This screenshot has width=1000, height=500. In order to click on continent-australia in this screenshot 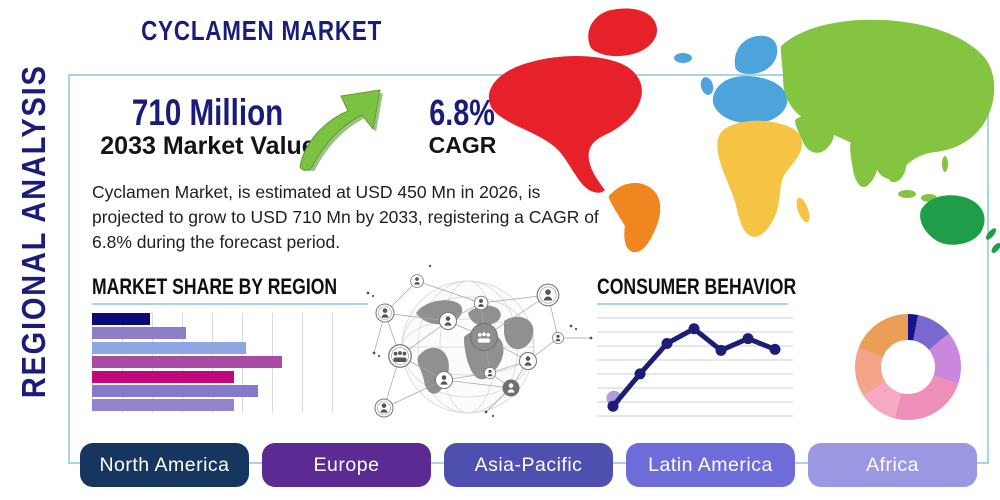, I will do `click(952, 220)`.